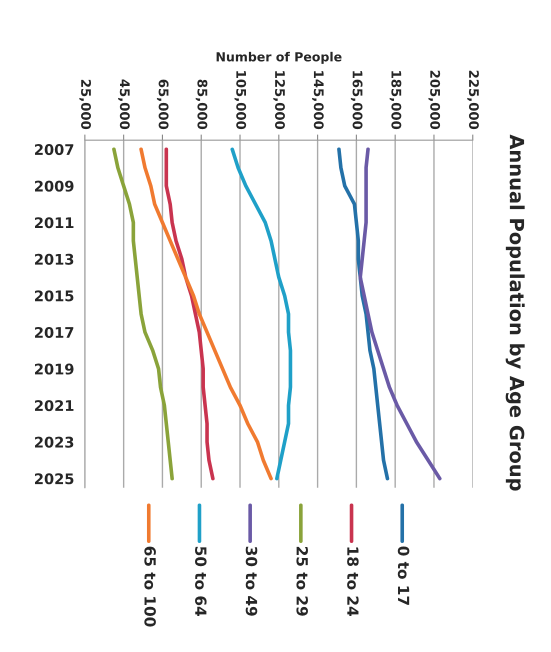  What do you see at coordinates (54, 332) in the screenshot?
I see `y-tick-label: 2017` at bounding box center [54, 332].